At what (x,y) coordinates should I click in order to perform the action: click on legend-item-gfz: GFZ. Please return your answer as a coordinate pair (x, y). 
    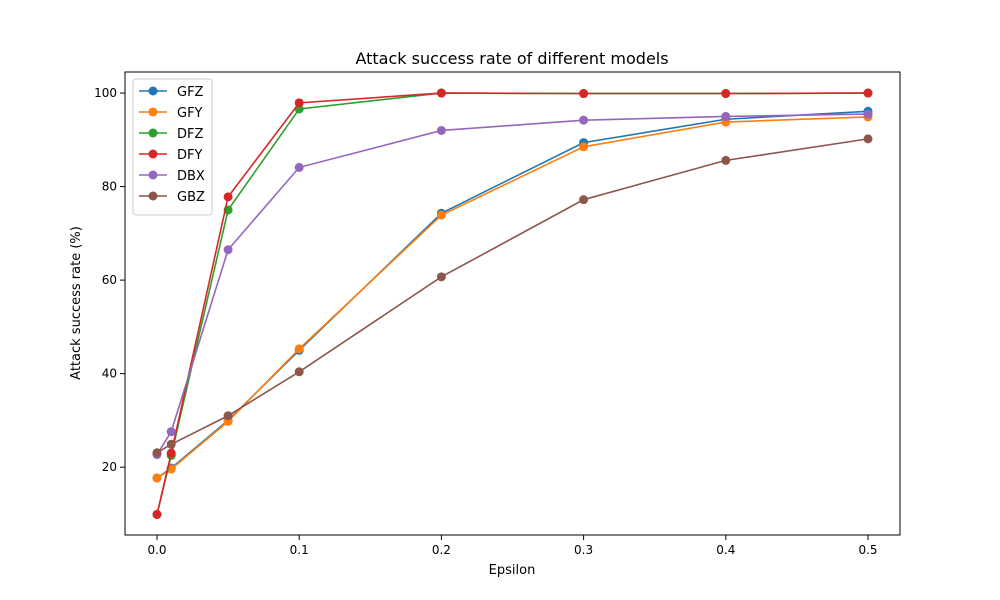
    Looking at the image, I should click on (171, 92).